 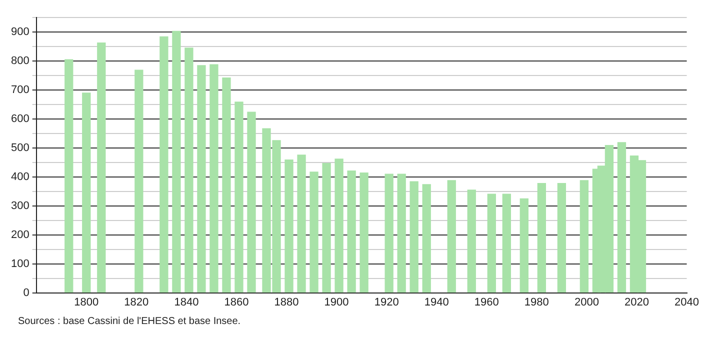 What do you see at coordinates (20, 32) in the screenshot?
I see `y-tick-label: 900` at bounding box center [20, 32].